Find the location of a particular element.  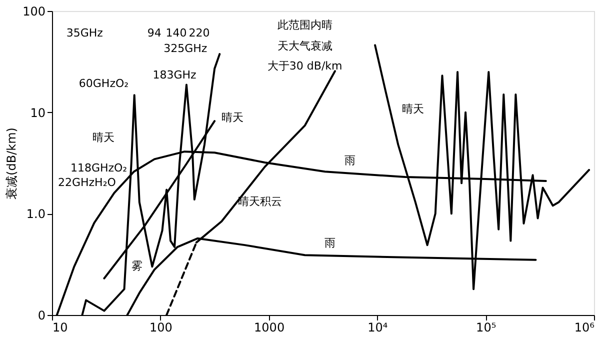

y-tick-label: 100 is located at coordinates (34, 11).